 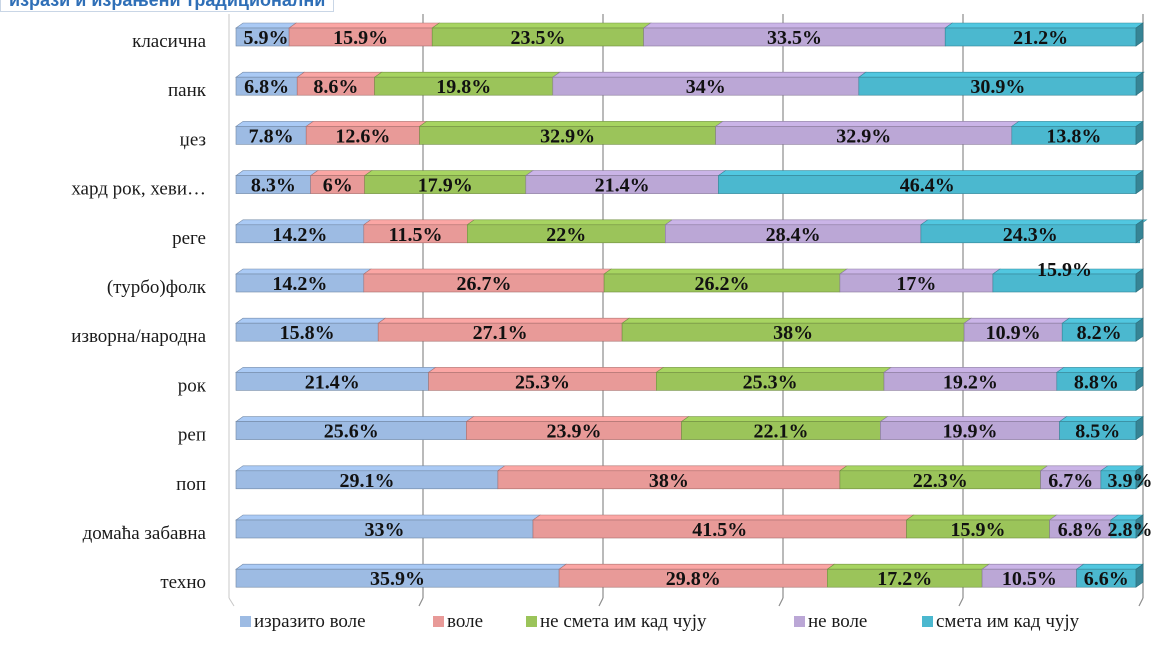 What do you see at coordinates (1096, 382) in the screenshot?
I see `data-label: 8.8%` at bounding box center [1096, 382].